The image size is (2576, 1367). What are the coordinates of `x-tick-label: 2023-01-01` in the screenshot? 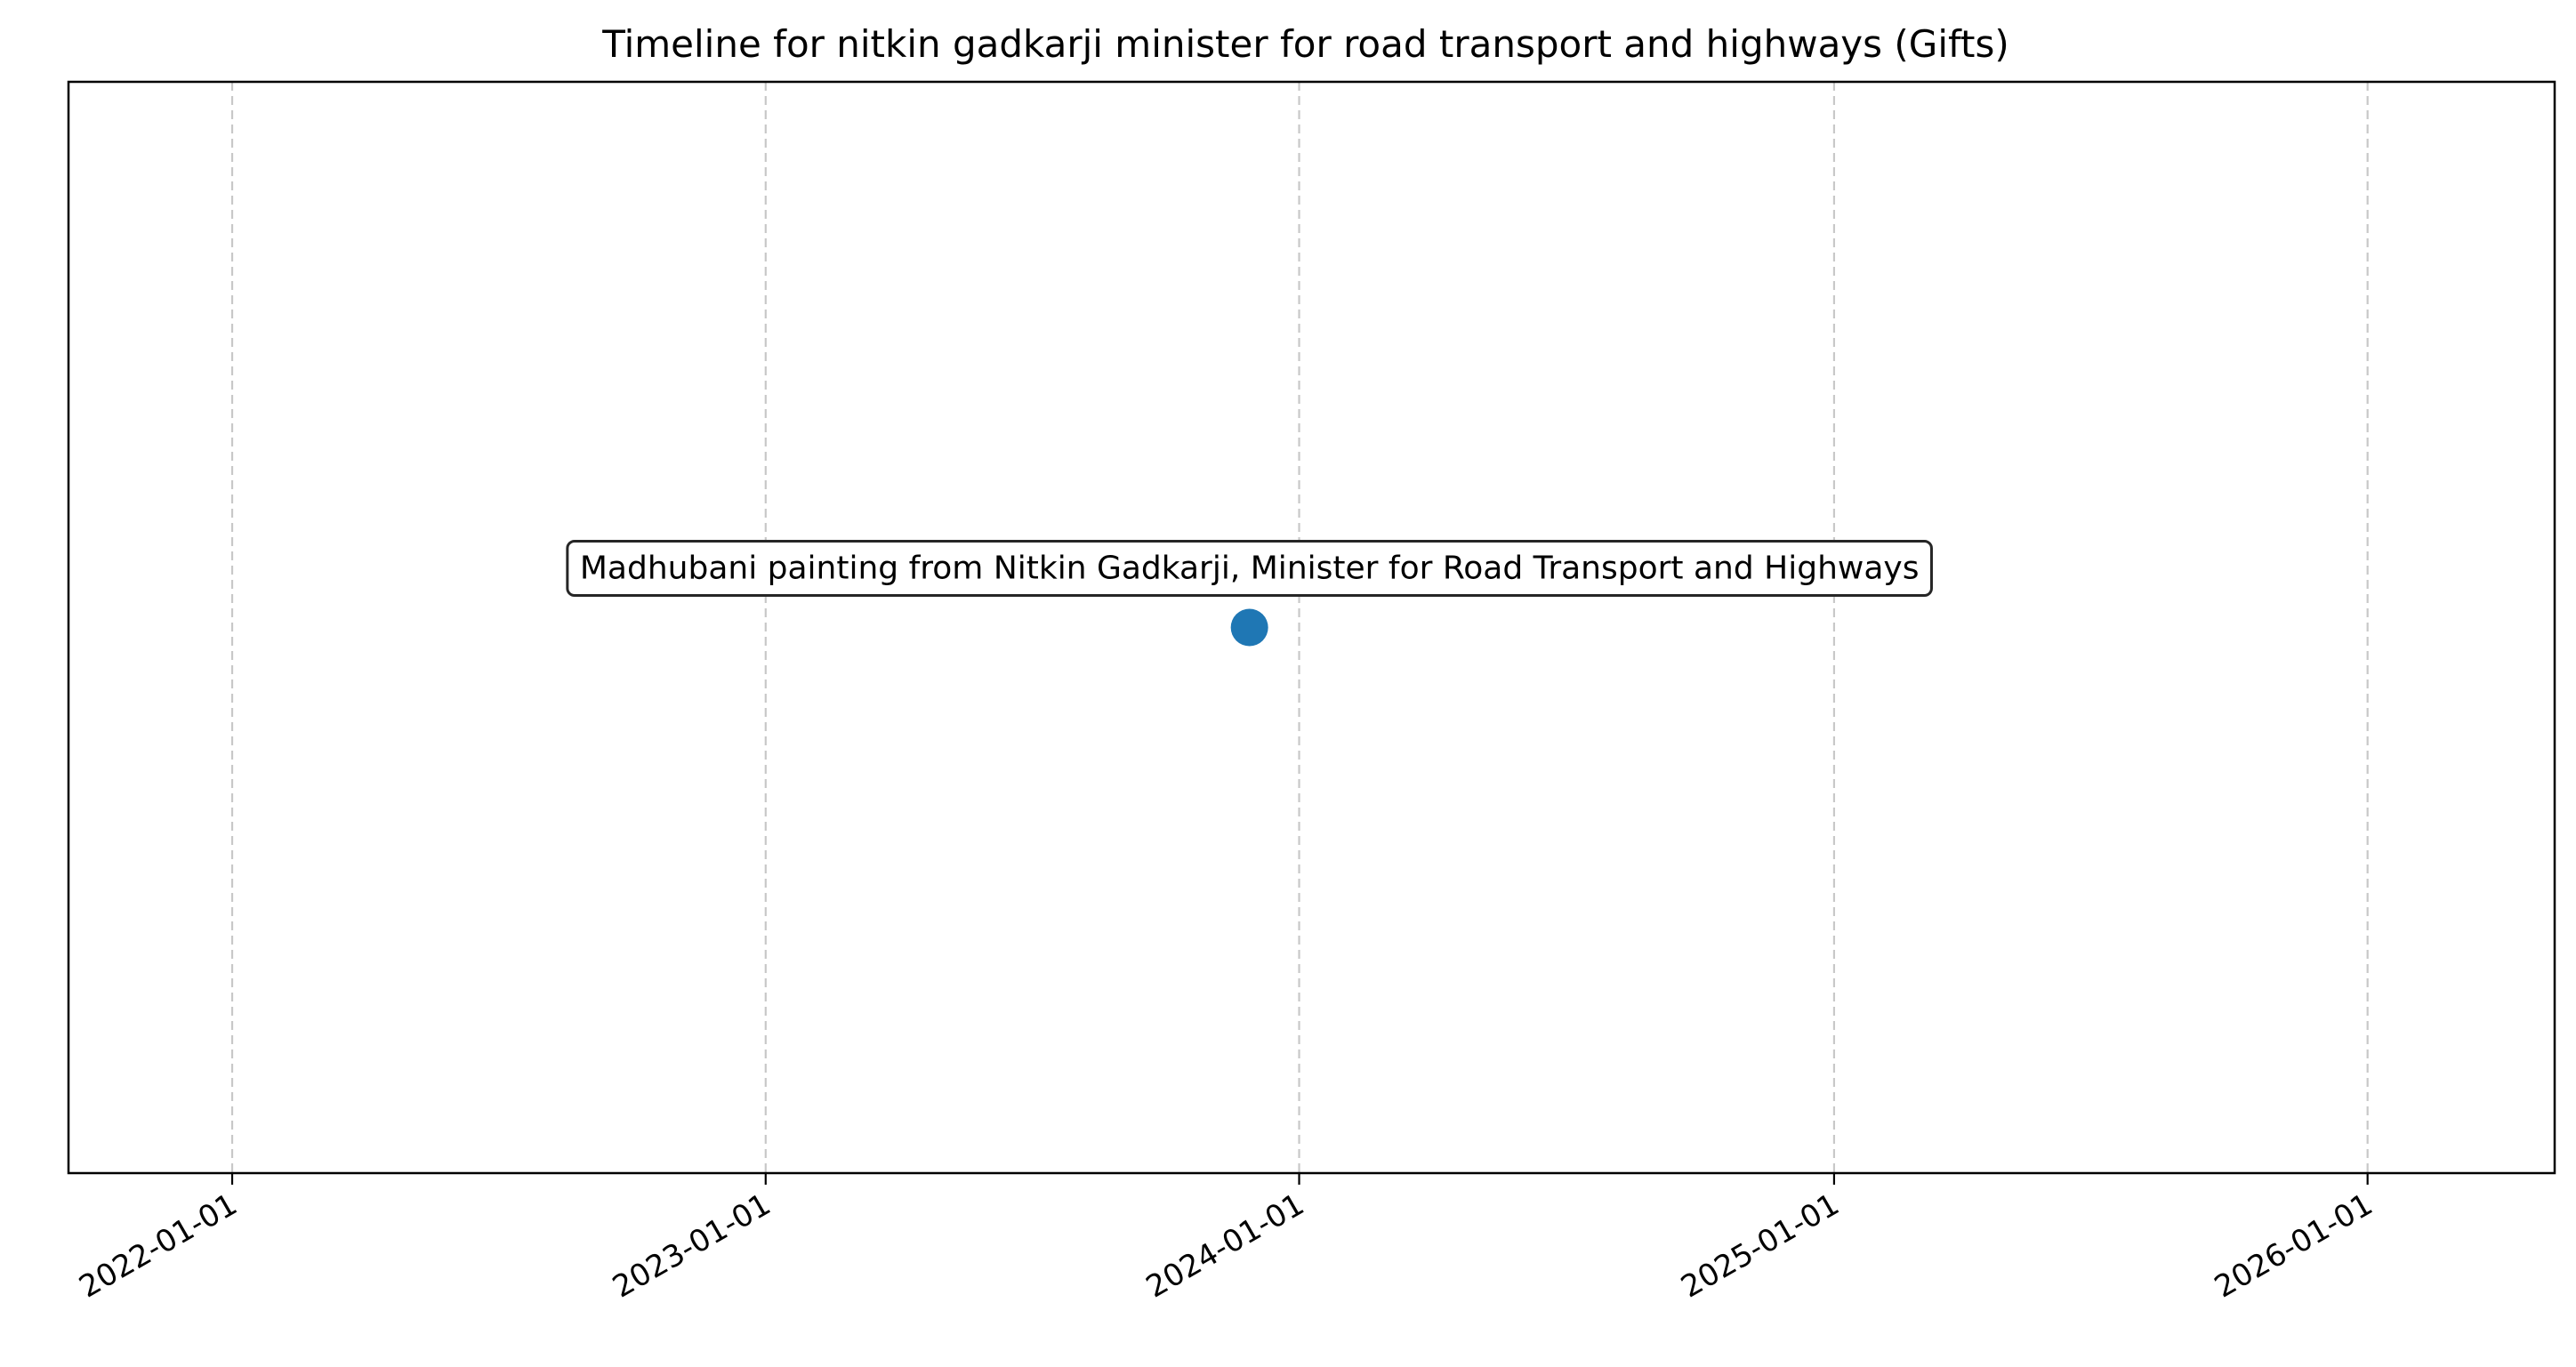 It's located at (692, 1245).